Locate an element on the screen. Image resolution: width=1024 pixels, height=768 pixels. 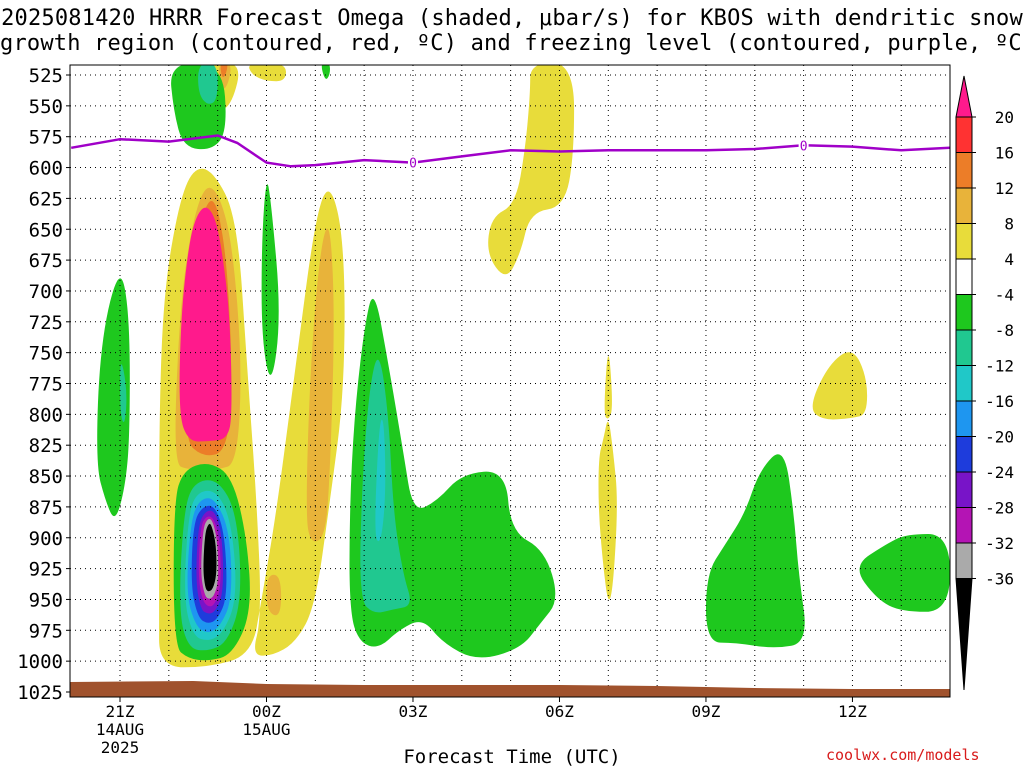
colorbar-label-13: -36 is located at coordinates (999, 579).